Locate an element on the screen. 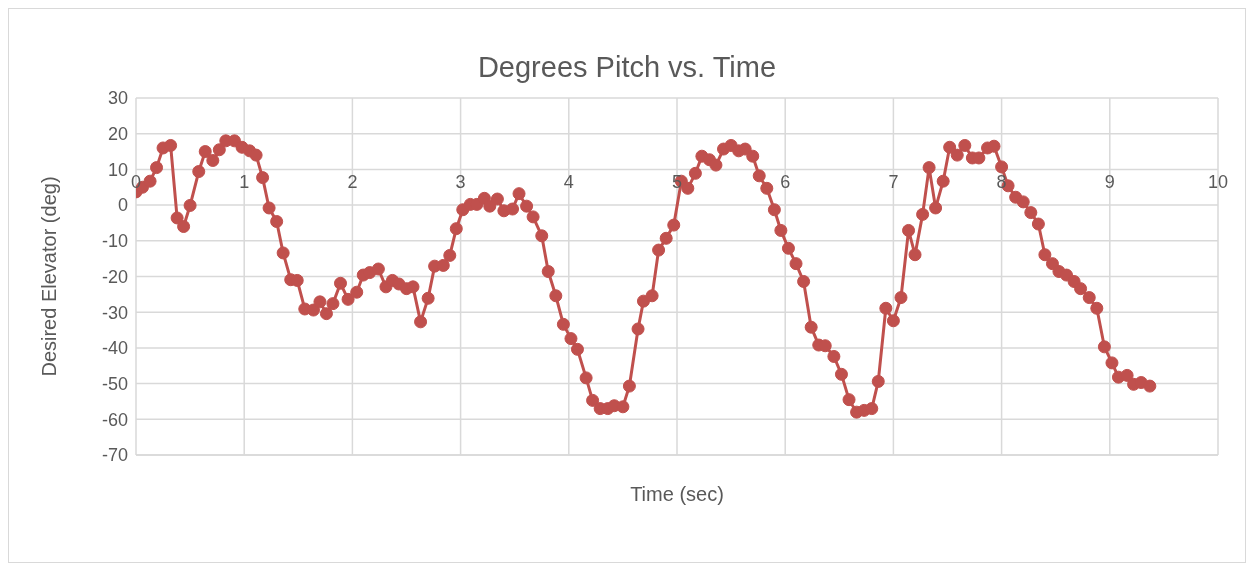 Image resolution: width=1252 pixels, height=569 pixels. x-tick-label: 6 is located at coordinates (785, 182).